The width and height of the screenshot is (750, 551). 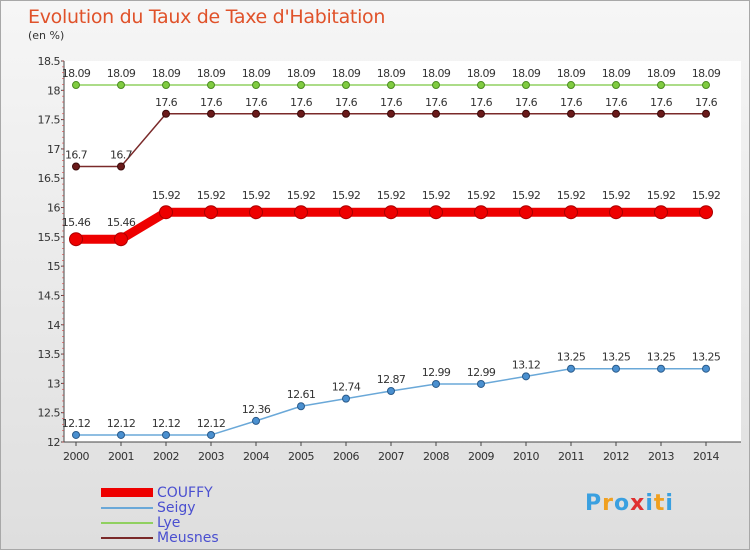 I want to click on logo-letter: o, so click(x=622, y=503).